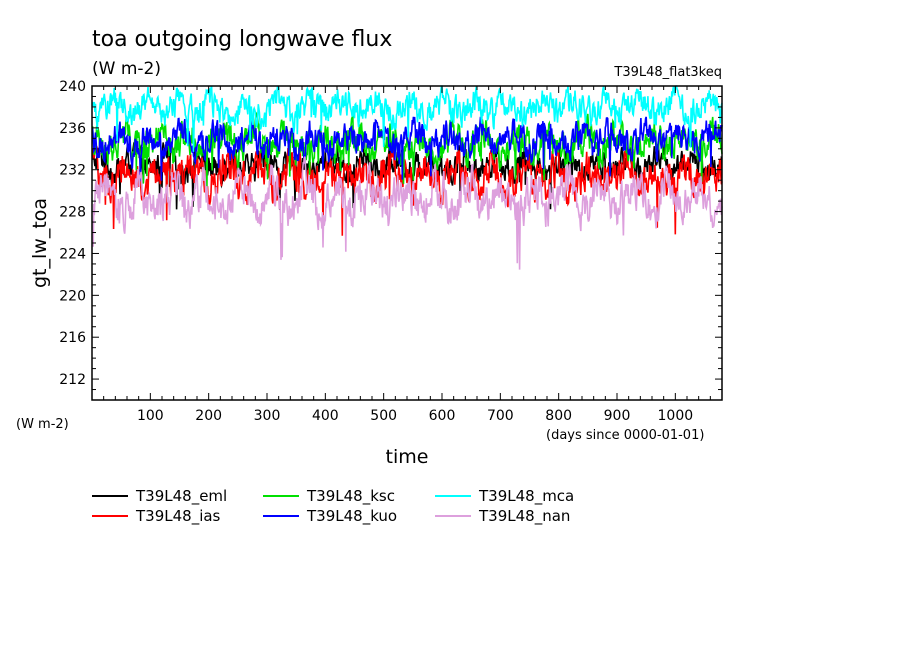  What do you see at coordinates (407, 190) in the screenshot?
I see `series-line-T39L48_ias` at bounding box center [407, 190].